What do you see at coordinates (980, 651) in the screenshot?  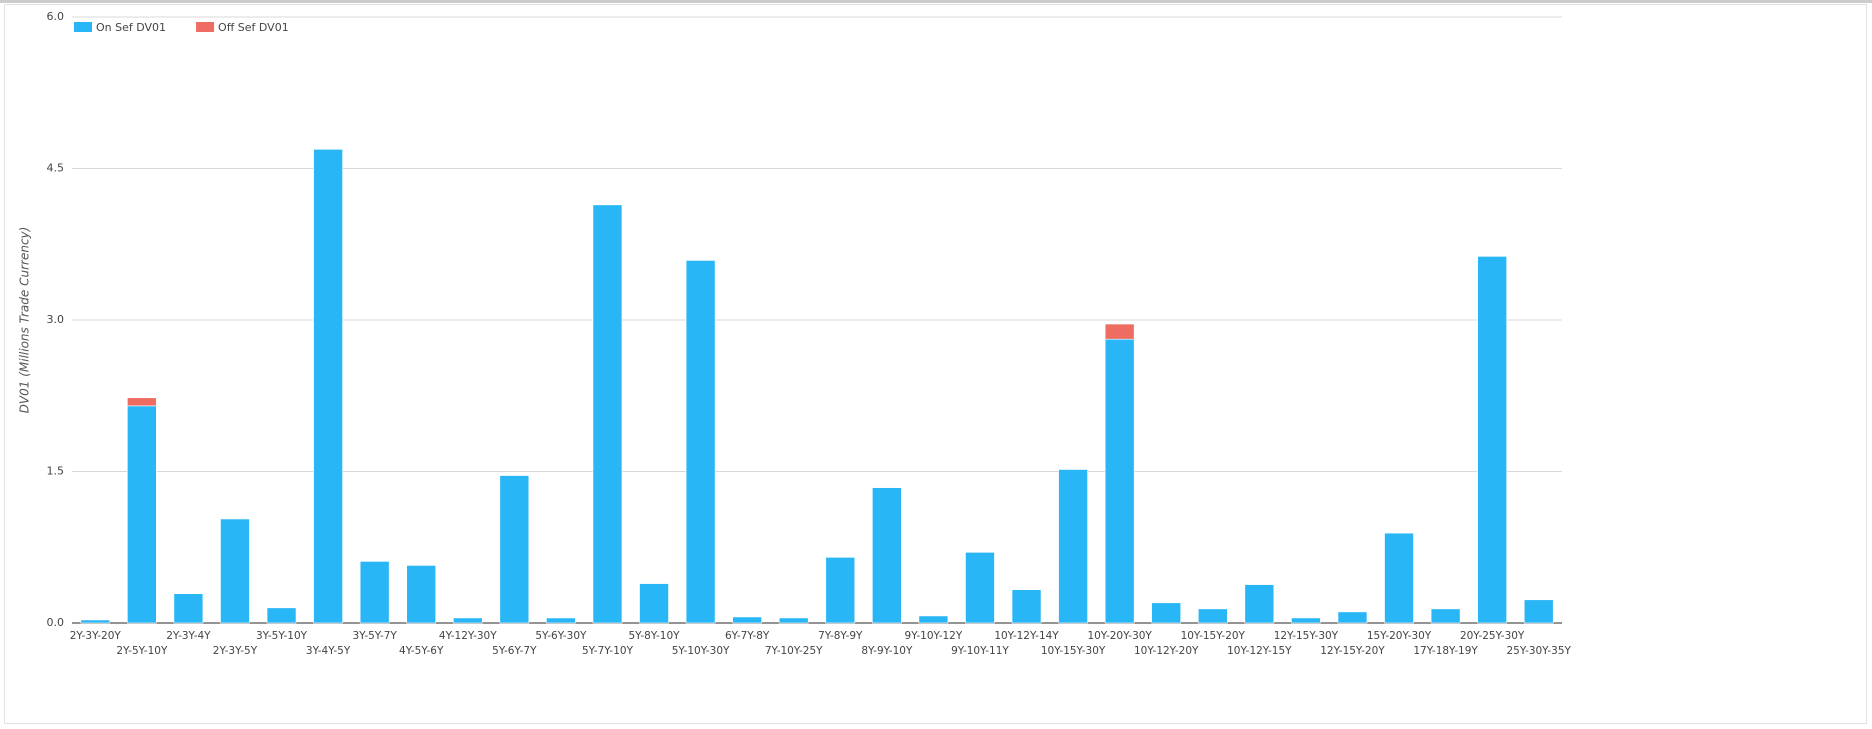 I see `x-tick-label: 9Y-10Y-11Y` at bounding box center [980, 651].